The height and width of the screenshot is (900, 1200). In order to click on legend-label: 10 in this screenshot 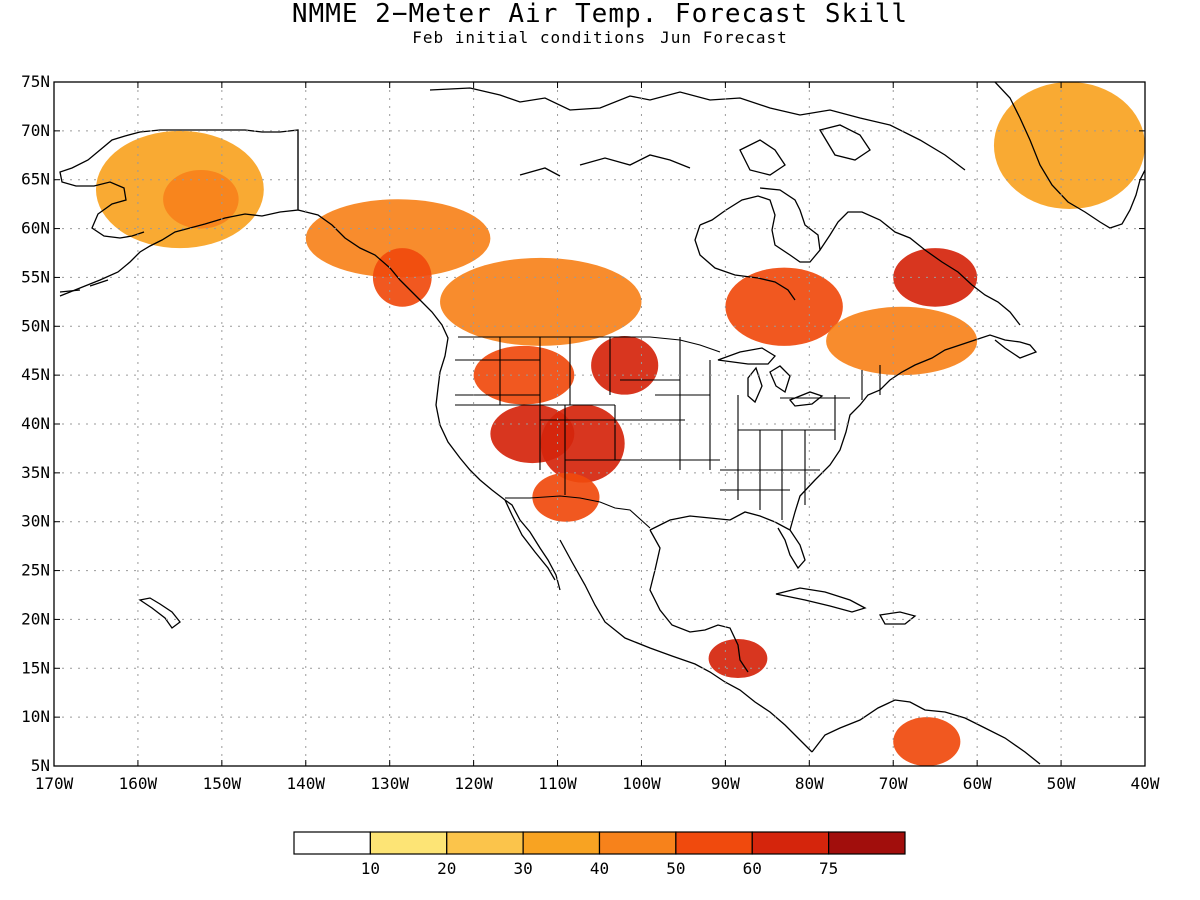, I will do `click(370, 868)`.